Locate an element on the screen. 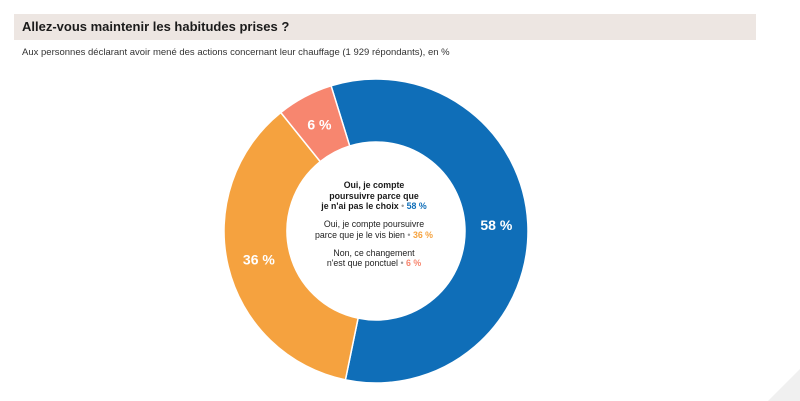  donut-slice-live-well is located at coordinates (291, 246).